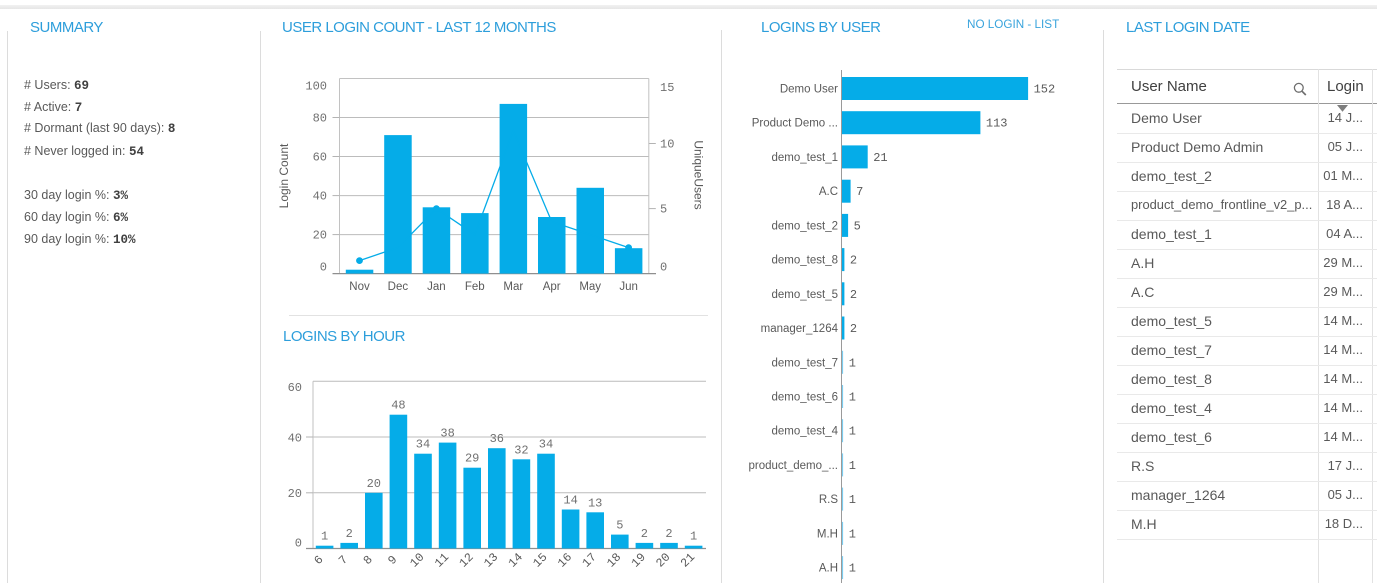 The width and height of the screenshot is (1377, 583). Describe the element at coordinates (320, 119) in the screenshot. I see `svg-text: 80` at that location.